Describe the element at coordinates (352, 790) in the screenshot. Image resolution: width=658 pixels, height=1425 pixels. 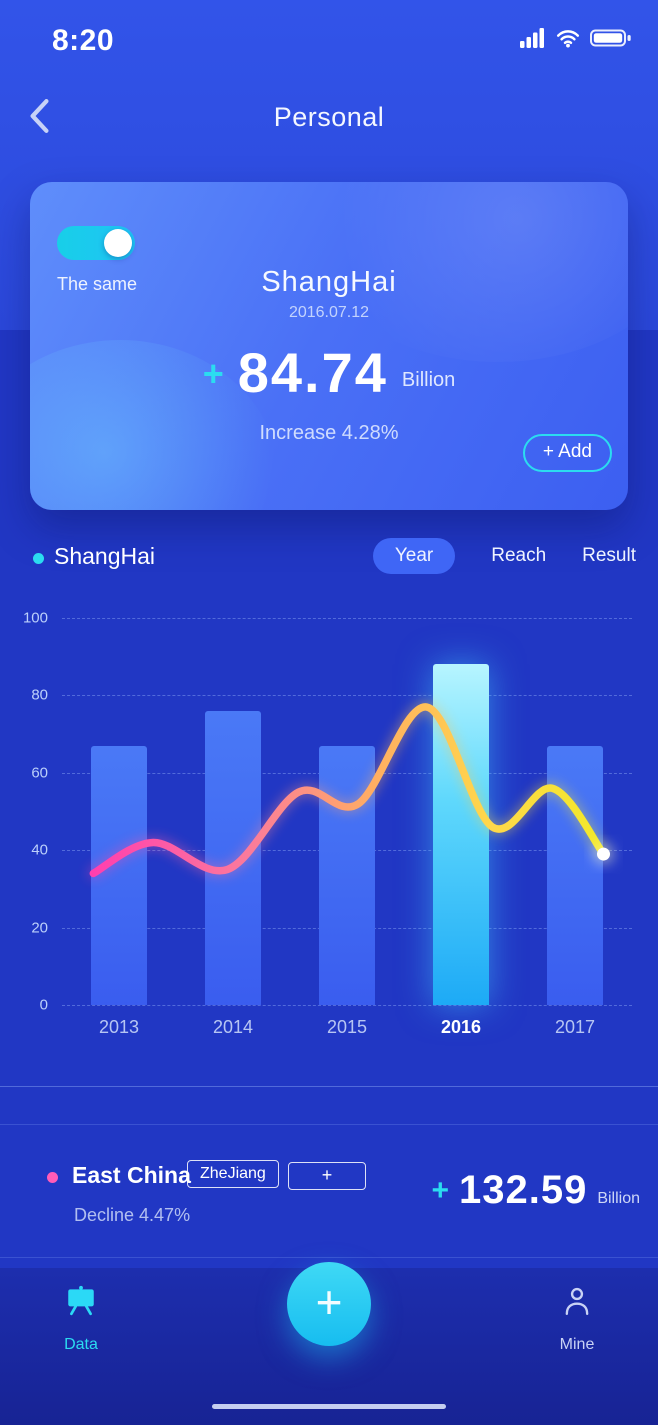
I see `trend-line` at that location.